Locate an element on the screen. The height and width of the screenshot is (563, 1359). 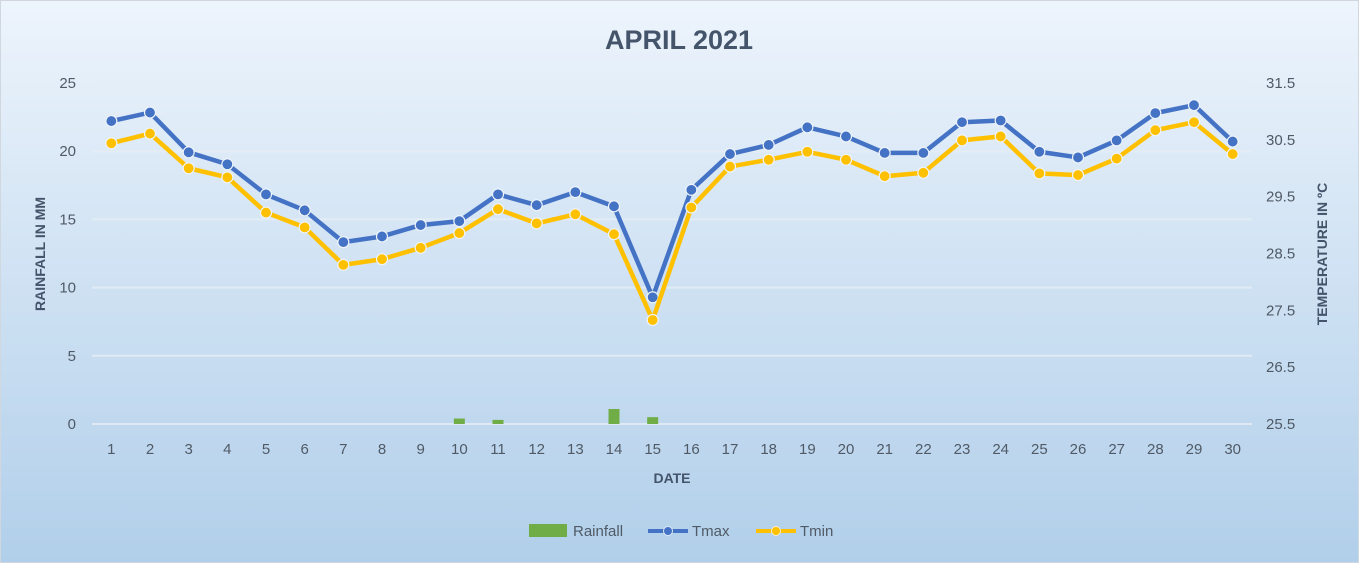
x-tick-label: 22 is located at coordinates (923, 449).